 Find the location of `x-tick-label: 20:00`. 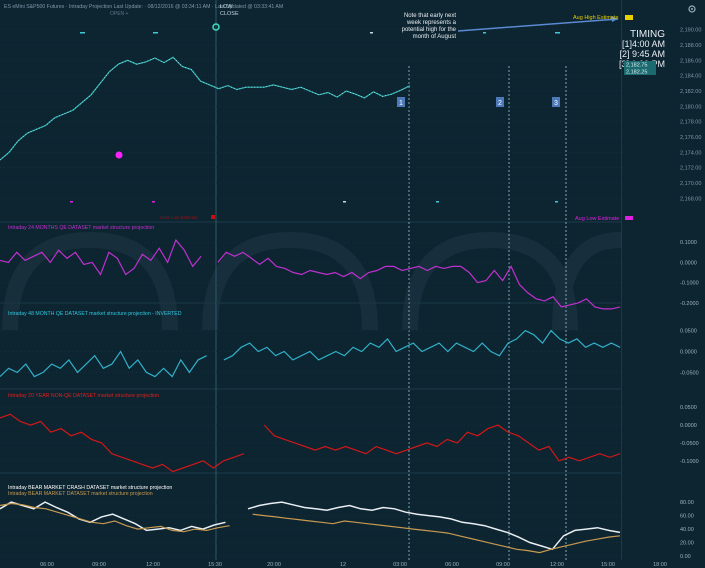

x-tick-label: 20:00 is located at coordinates (274, 565).